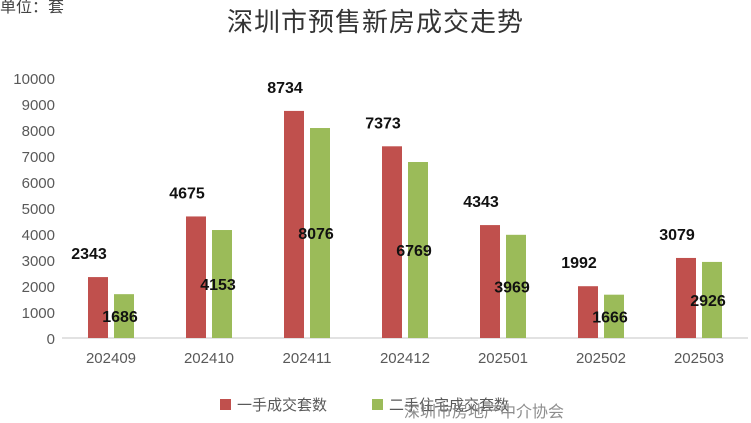 The width and height of the screenshot is (751, 423). Describe the element at coordinates (38, 183) in the screenshot. I see `y-tick-label: 6000` at that location.